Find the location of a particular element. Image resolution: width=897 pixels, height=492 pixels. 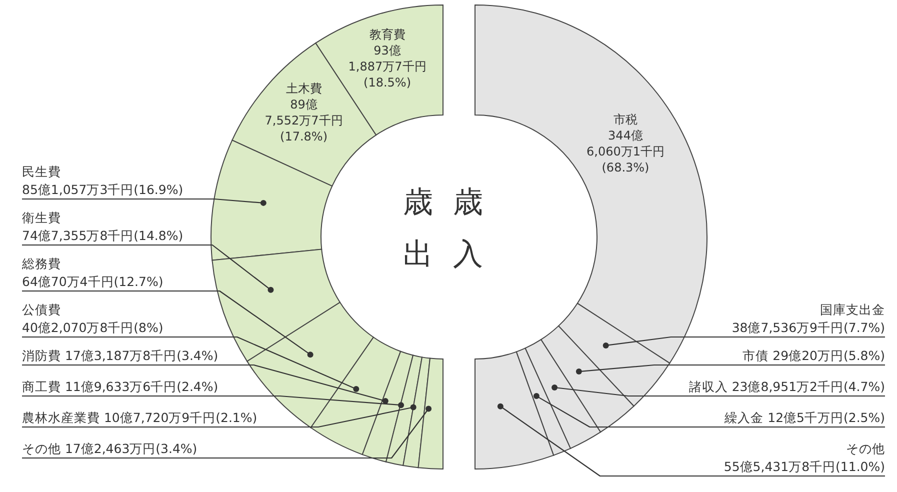

data-label: 29億20万円(5.8%) is located at coordinates (828, 355).